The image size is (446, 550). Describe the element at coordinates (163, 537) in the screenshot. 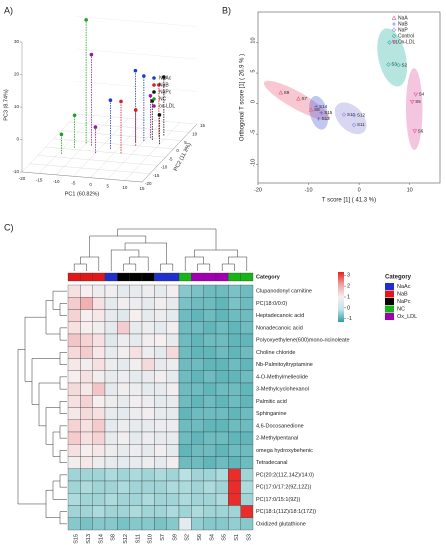

I see `column-label: S7` at that location.